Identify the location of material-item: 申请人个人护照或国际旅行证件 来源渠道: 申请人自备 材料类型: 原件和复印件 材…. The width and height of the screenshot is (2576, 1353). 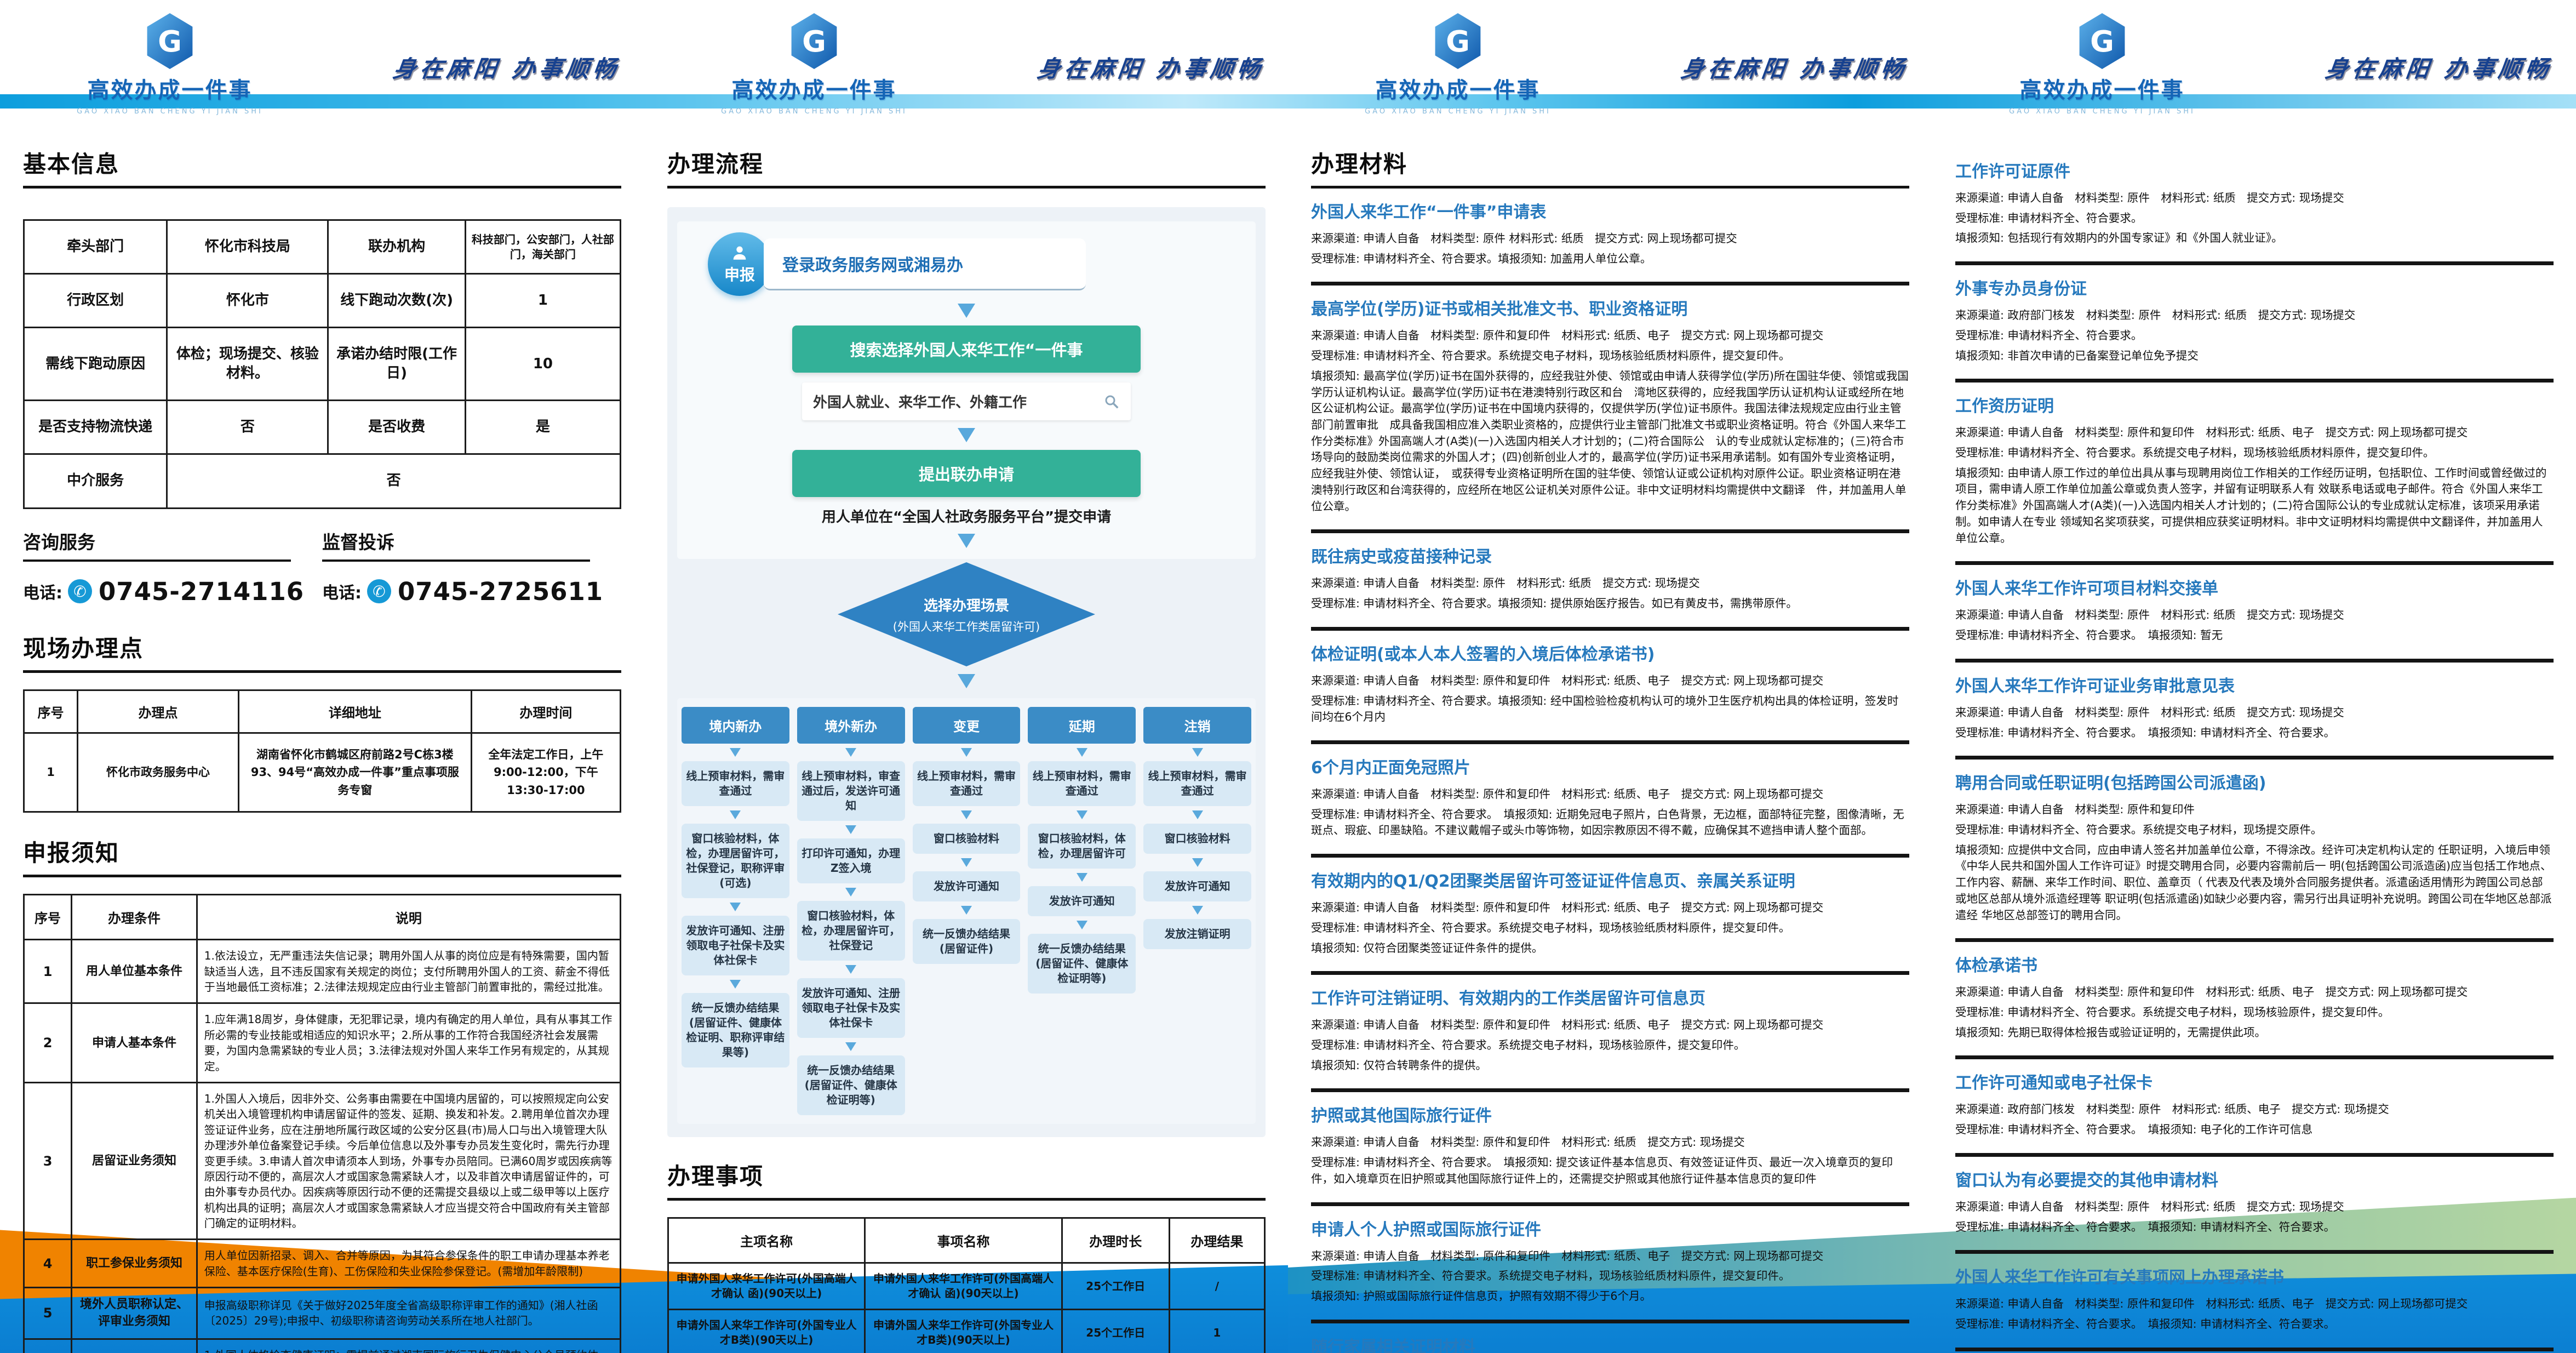
(1610, 1264).